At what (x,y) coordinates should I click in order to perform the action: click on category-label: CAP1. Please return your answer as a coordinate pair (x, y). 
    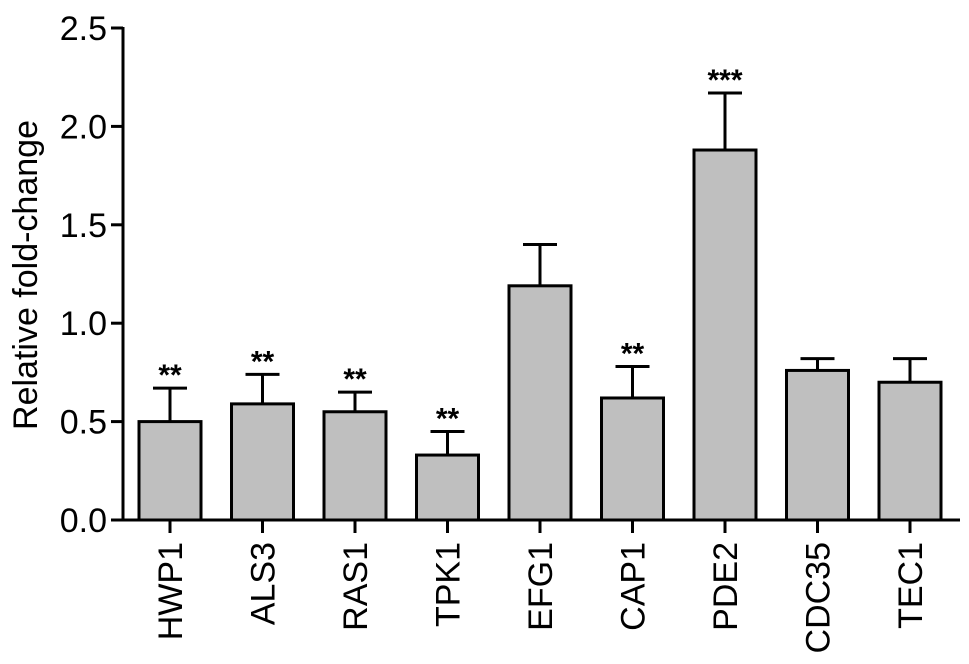
    Looking at the image, I should click on (634, 586).